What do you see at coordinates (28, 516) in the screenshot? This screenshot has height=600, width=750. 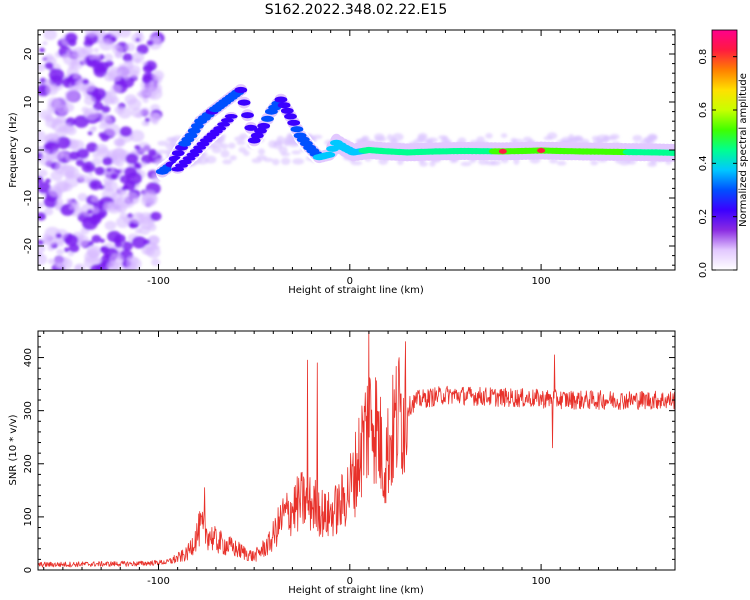 I see `snr-y-tick-label: 100` at bounding box center [28, 516].